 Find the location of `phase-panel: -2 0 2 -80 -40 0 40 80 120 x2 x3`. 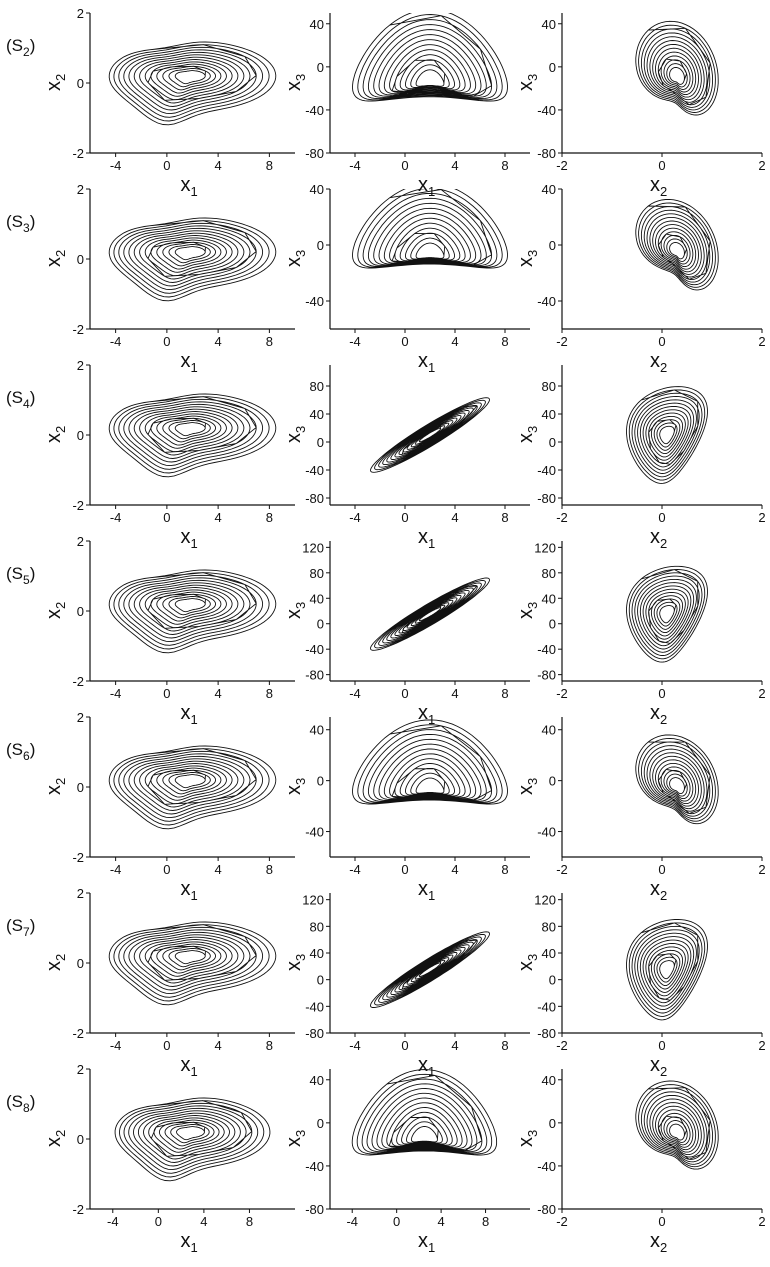

phase-panel: -2 0 2 -80 -40 0 40 80 120 x2 x3 is located at coordinates (640, 986).